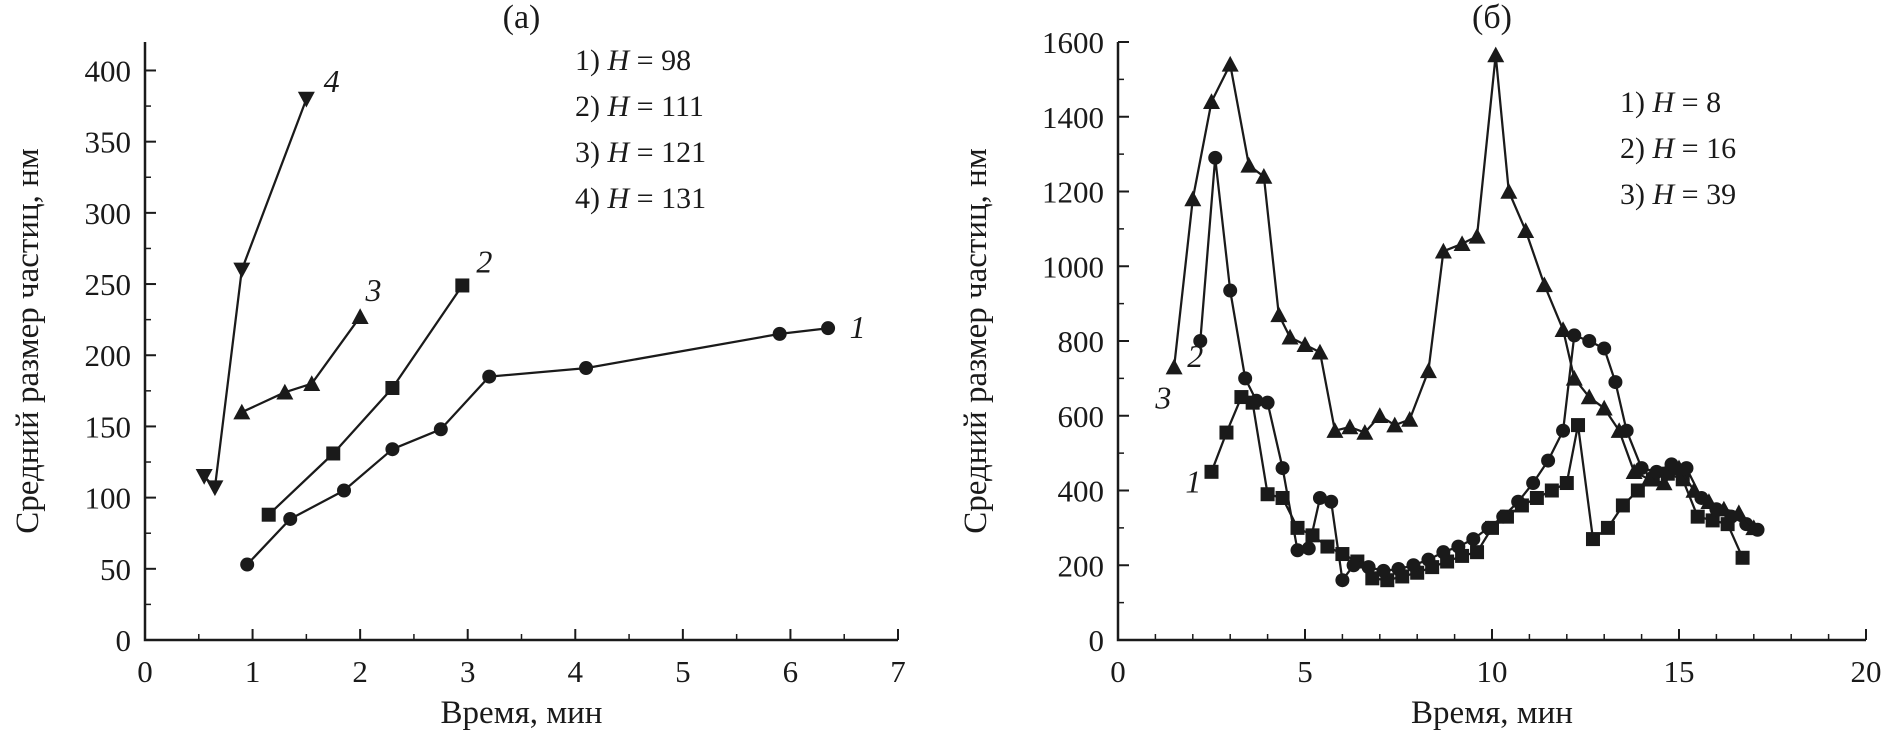  I want to click on y-tick-label: 50, so click(115, 569).